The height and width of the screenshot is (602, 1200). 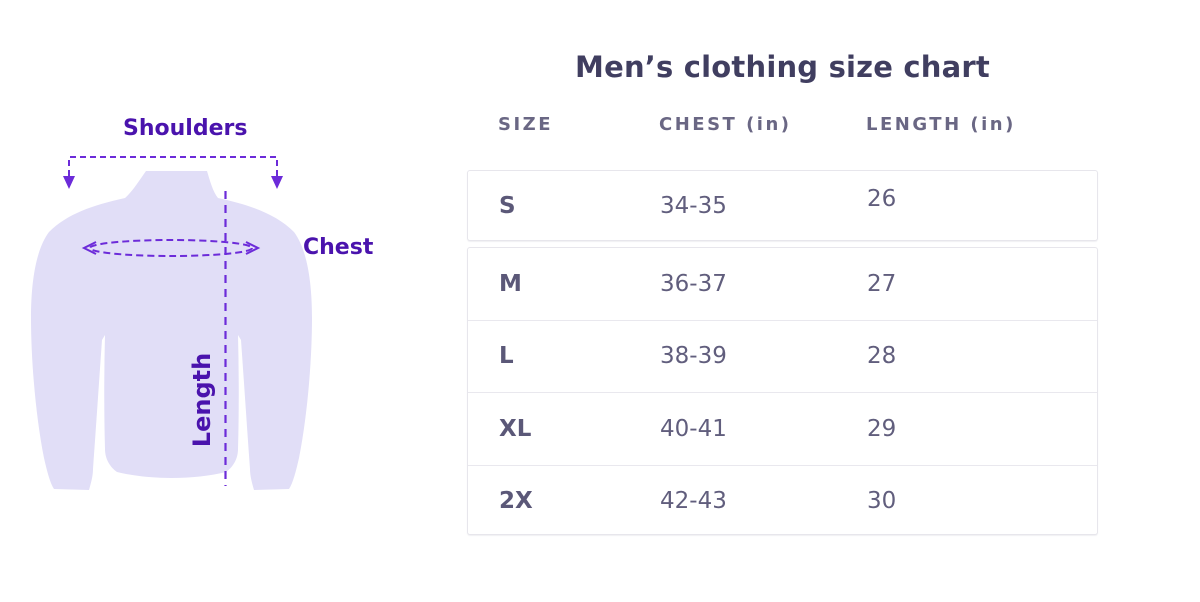 What do you see at coordinates (782, 356) in the screenshot?
I see `table-row: L 38-39 28` at bounding box center [782, 356].